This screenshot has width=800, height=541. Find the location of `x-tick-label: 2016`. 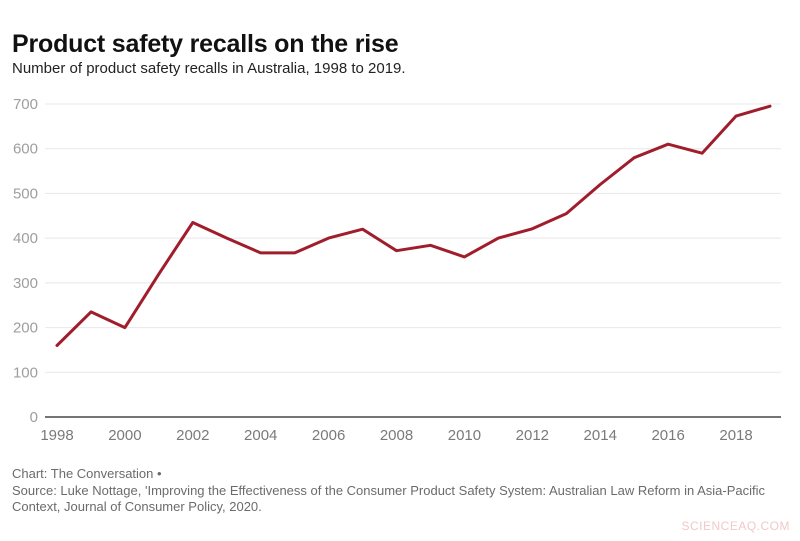

x-tick-label: 2016 is located at coordinates (667, 435).